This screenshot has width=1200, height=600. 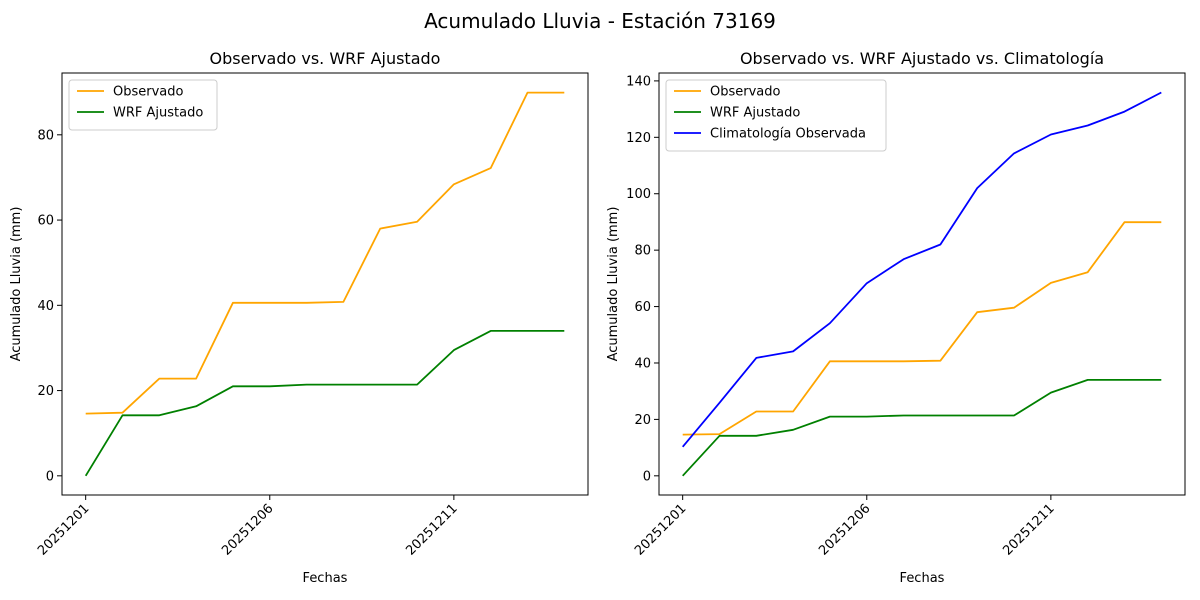 I want to click on y-tick-label: 100, so click(x=638, y=194).